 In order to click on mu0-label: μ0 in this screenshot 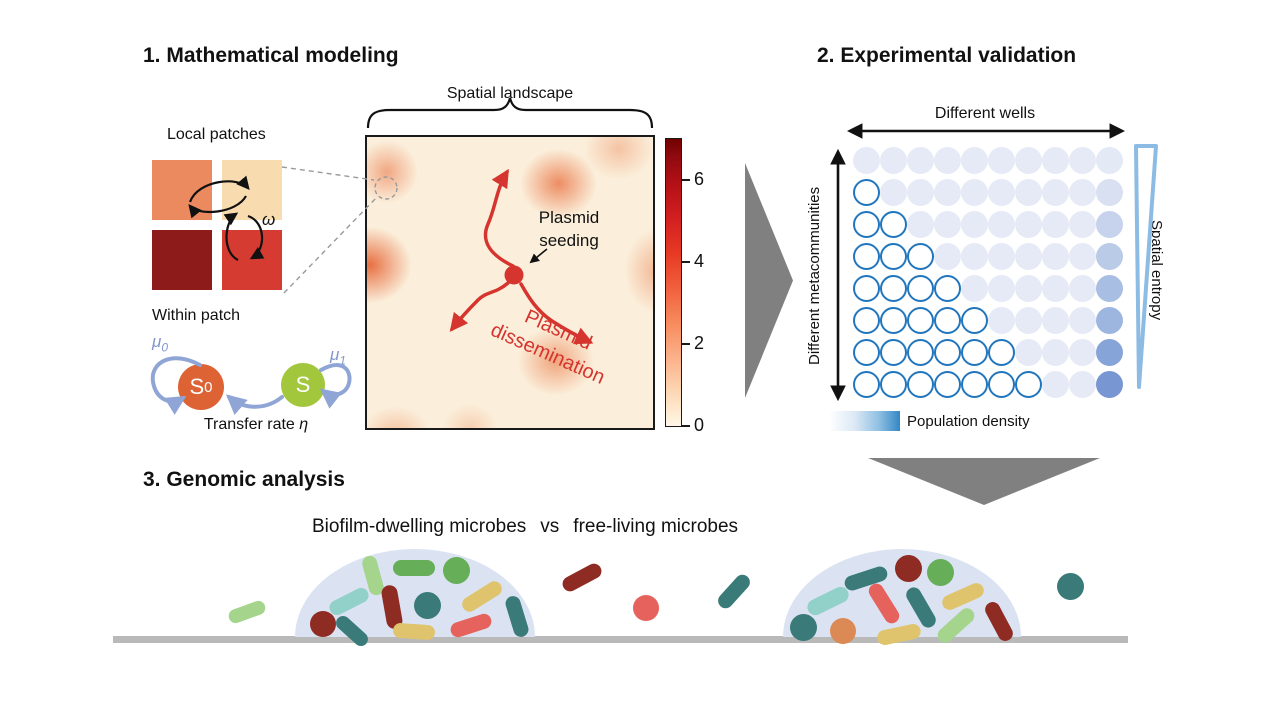, I will do `click(160, 343)`.